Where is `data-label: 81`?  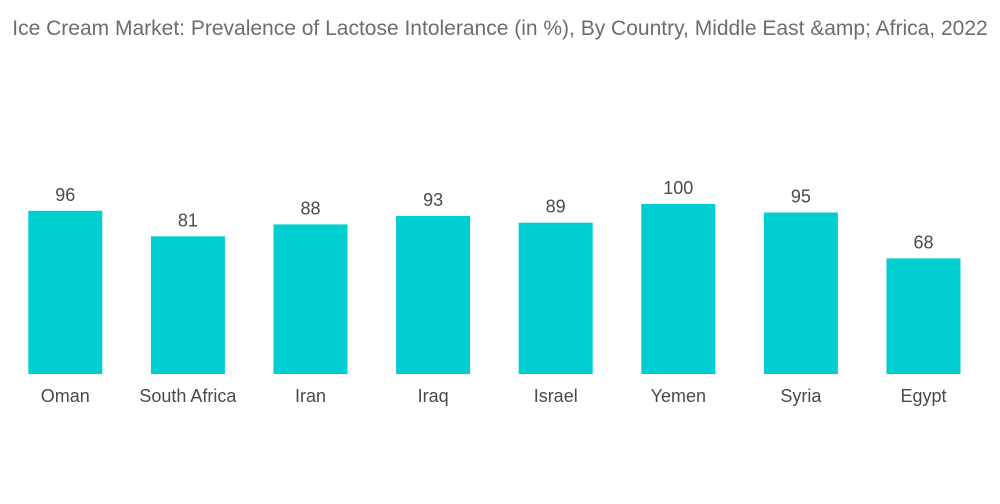
data-label: 81 is located at coordinates (188, 220).